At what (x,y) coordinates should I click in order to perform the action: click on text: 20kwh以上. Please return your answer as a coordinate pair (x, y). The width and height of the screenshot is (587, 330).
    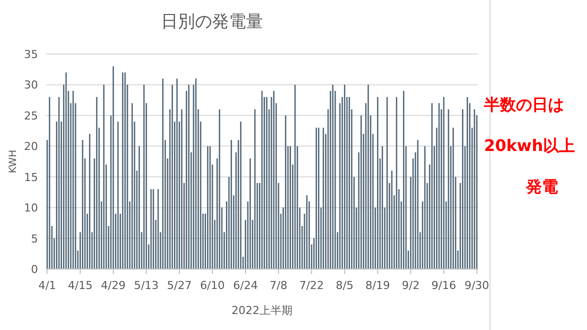
    Looking at the image, I should click on (530, 145).